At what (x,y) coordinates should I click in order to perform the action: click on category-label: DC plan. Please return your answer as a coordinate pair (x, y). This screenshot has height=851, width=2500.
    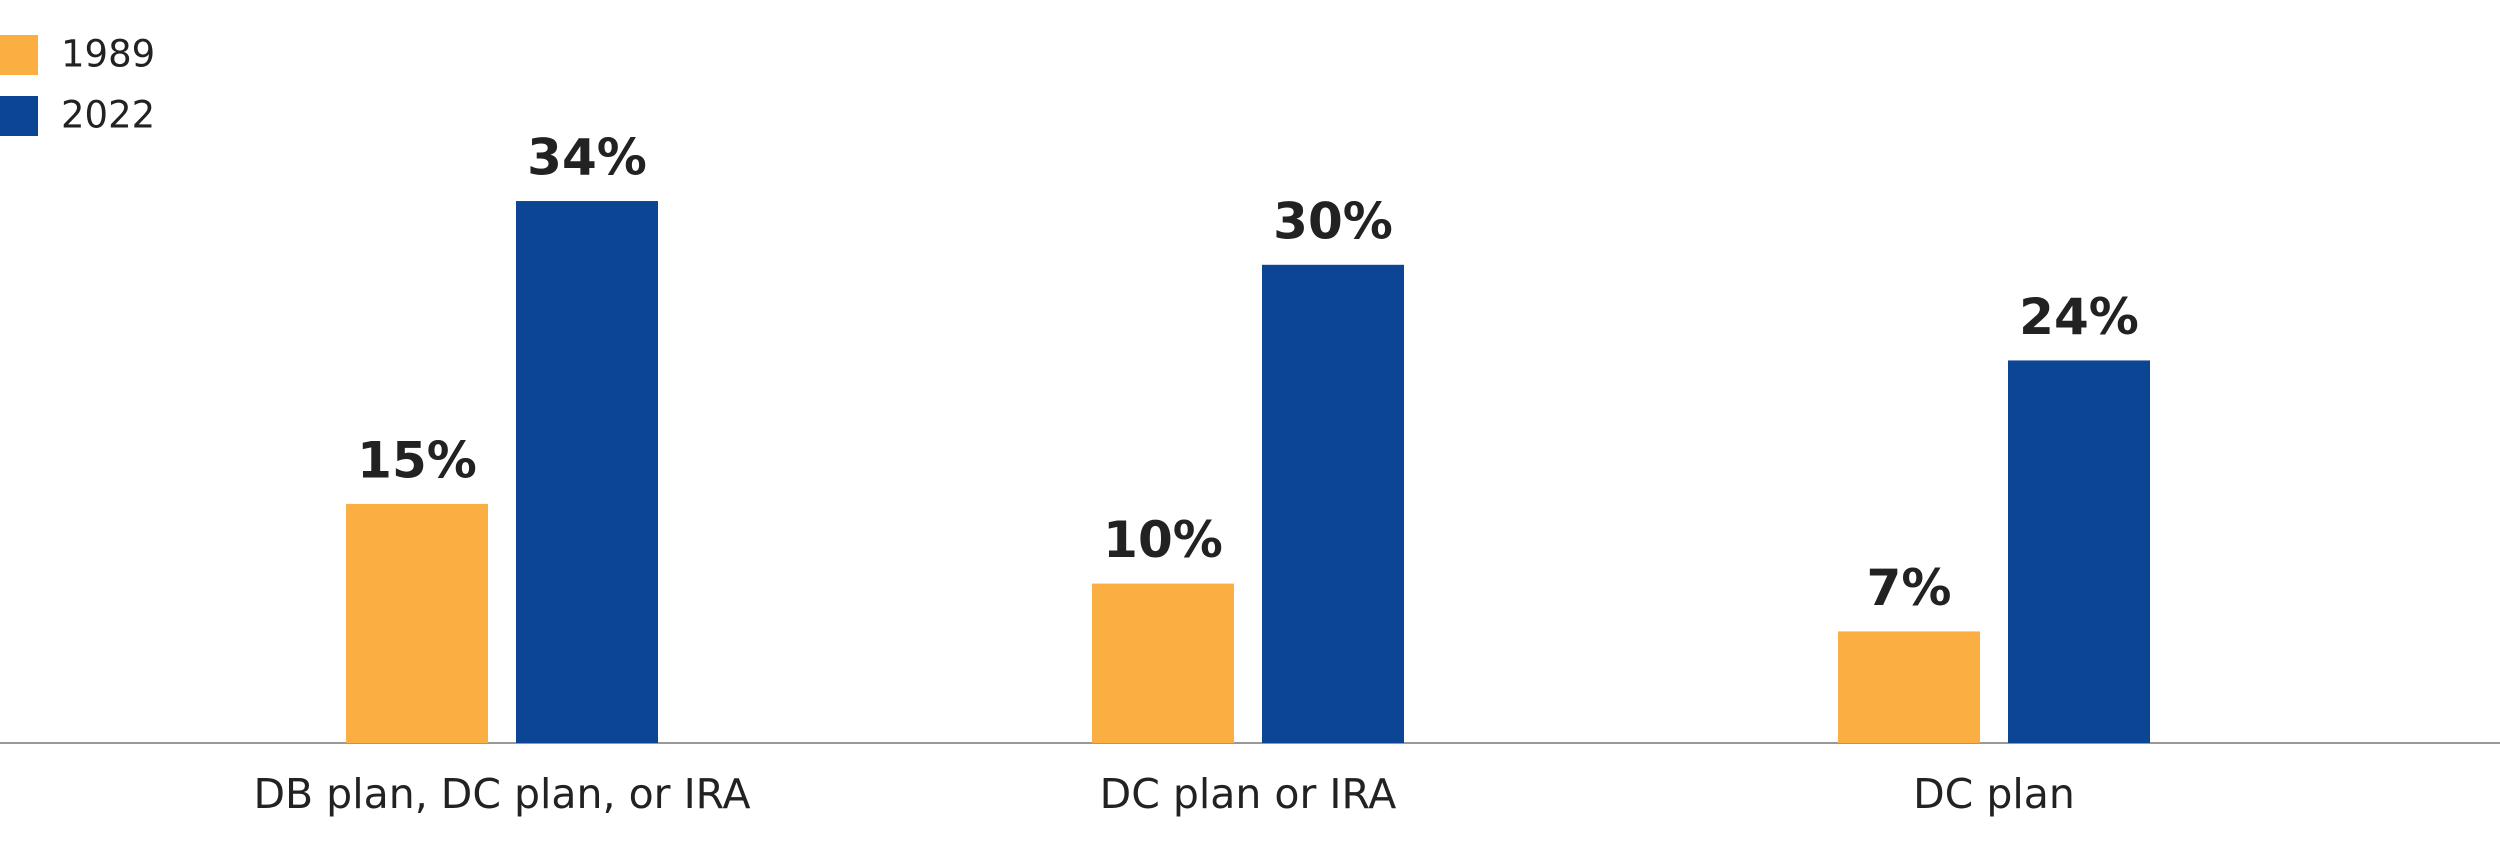
    Looking at the image, I should click on (1994, 794).